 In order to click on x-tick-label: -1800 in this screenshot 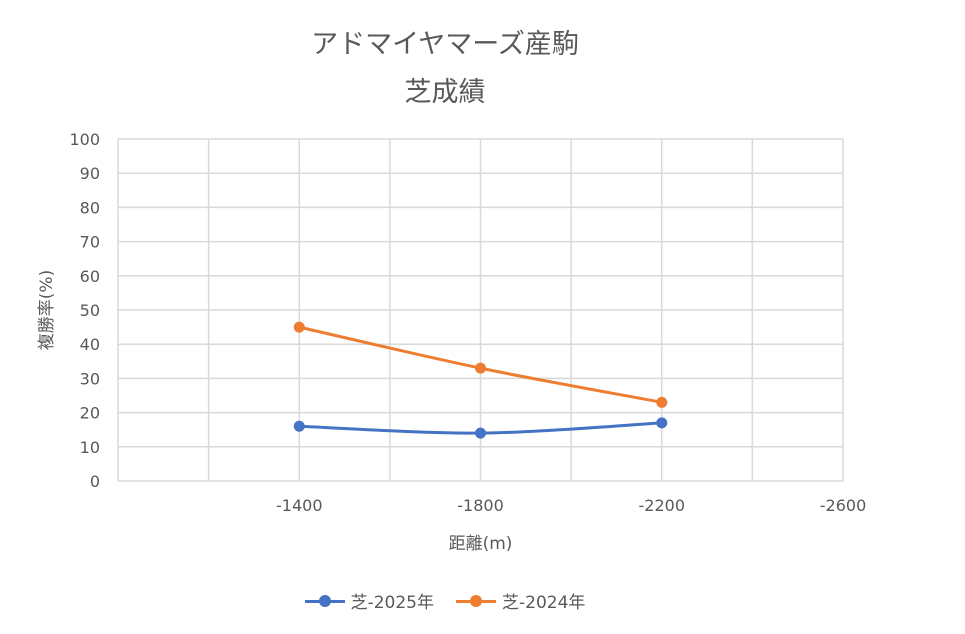, I will do `click(480, 505)`.